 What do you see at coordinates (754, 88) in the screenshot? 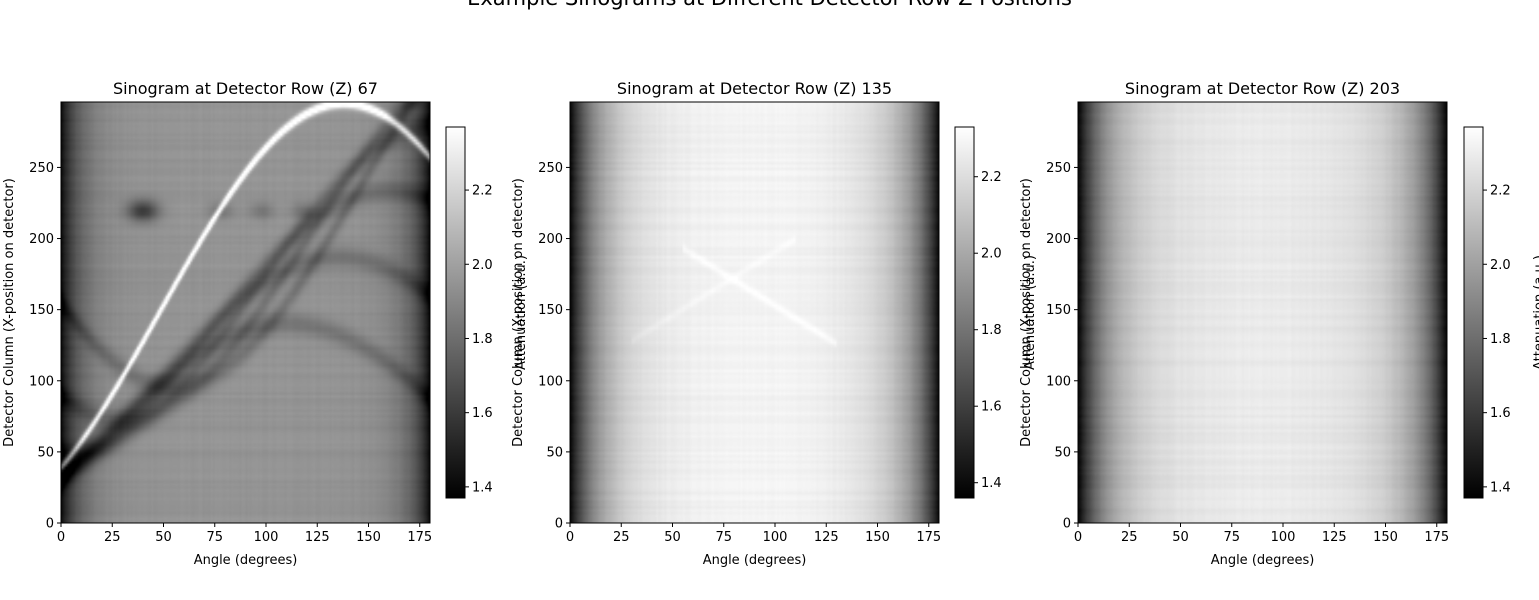
I see `chart-title: Sinogram at Detector Row (Z) 135` at bounding box center [754, 88].